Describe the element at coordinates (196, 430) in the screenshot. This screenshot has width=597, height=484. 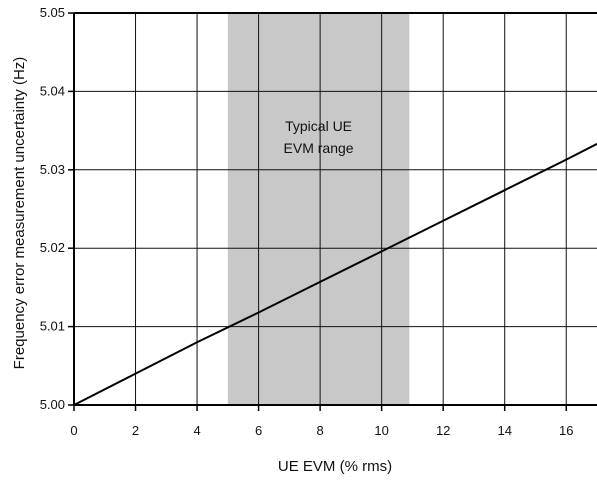
I see `x-tick-label: 4` at that location.